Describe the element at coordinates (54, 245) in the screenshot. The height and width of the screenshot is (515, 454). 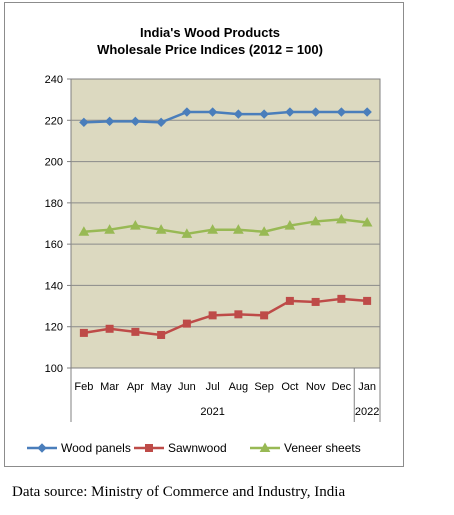
I see `y-tick-label-160: 160` at that location.